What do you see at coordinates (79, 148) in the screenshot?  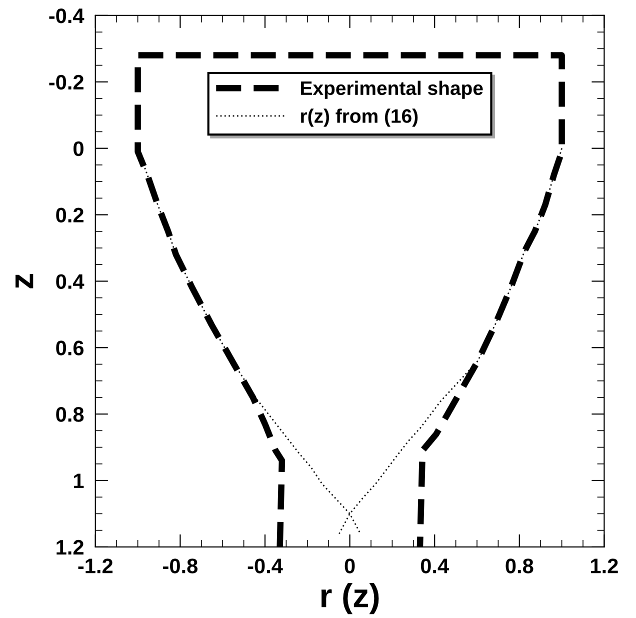 I see `y-tick-label: 0` at bounding box center [79, 148].